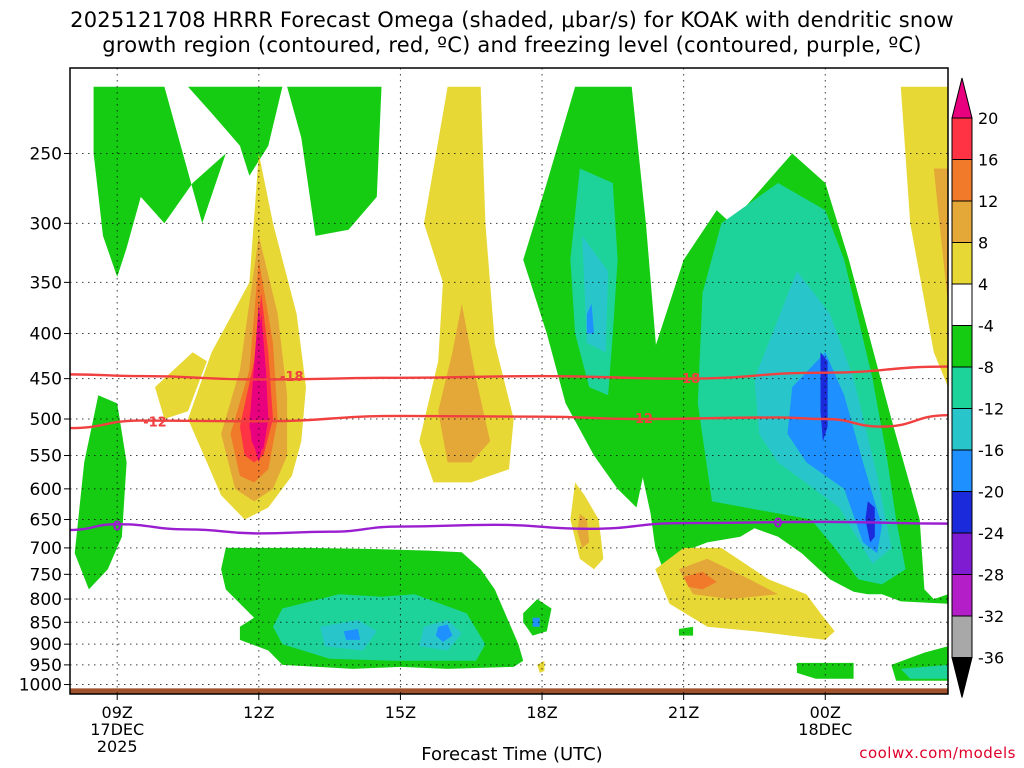 This screenshot has width=1024, height=768. What do you see at coordinates (46, 600) in the screenshot?
I see `y-tick-label-800: 800` at bounding box center [46, 600].